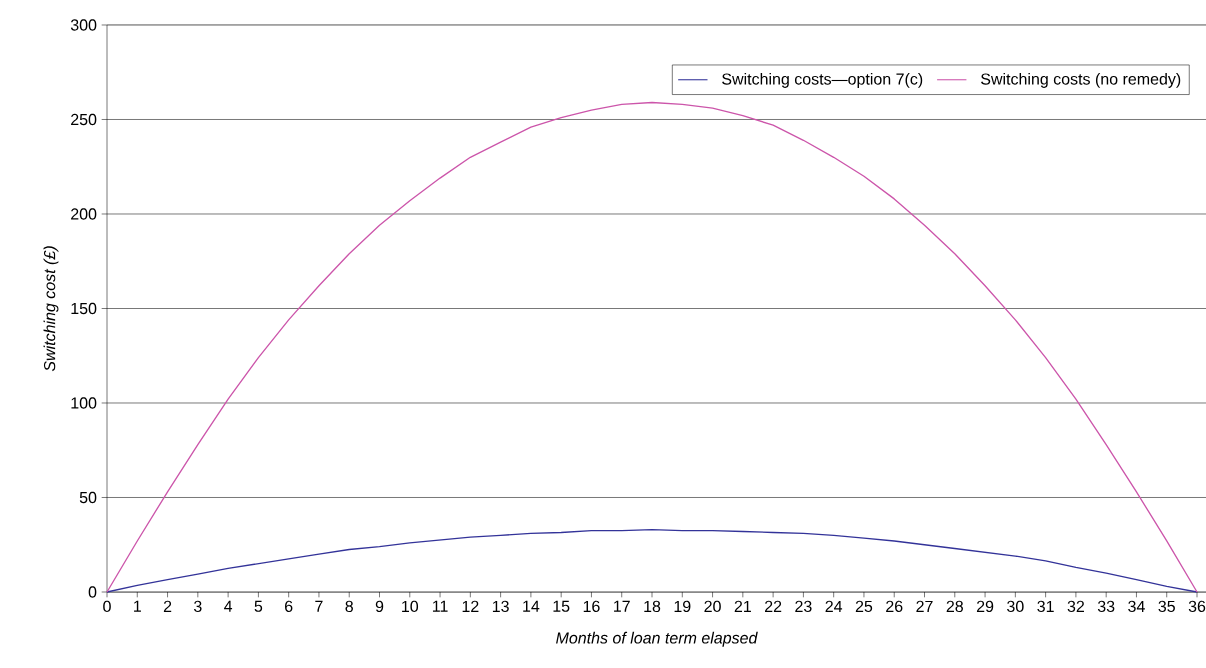 Image resolution: width=1206 pixels, height=668 pixels. Describe the element at coordinates (258, 606) in the screenshot. I see `x-tick-label: 5` at that location.